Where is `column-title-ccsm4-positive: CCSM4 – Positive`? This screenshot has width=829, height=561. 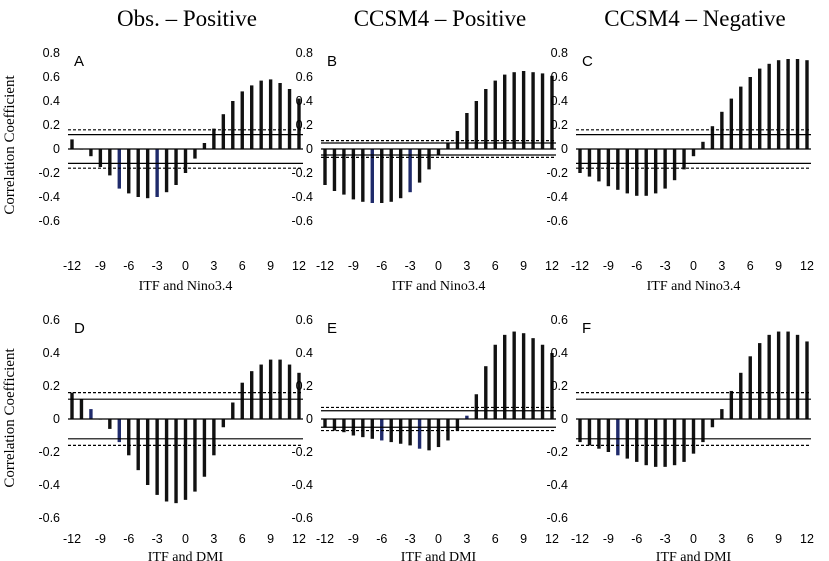
column-title-ccsm4-positive: CCSM4 – Positive is located at coordinates (440, 18).